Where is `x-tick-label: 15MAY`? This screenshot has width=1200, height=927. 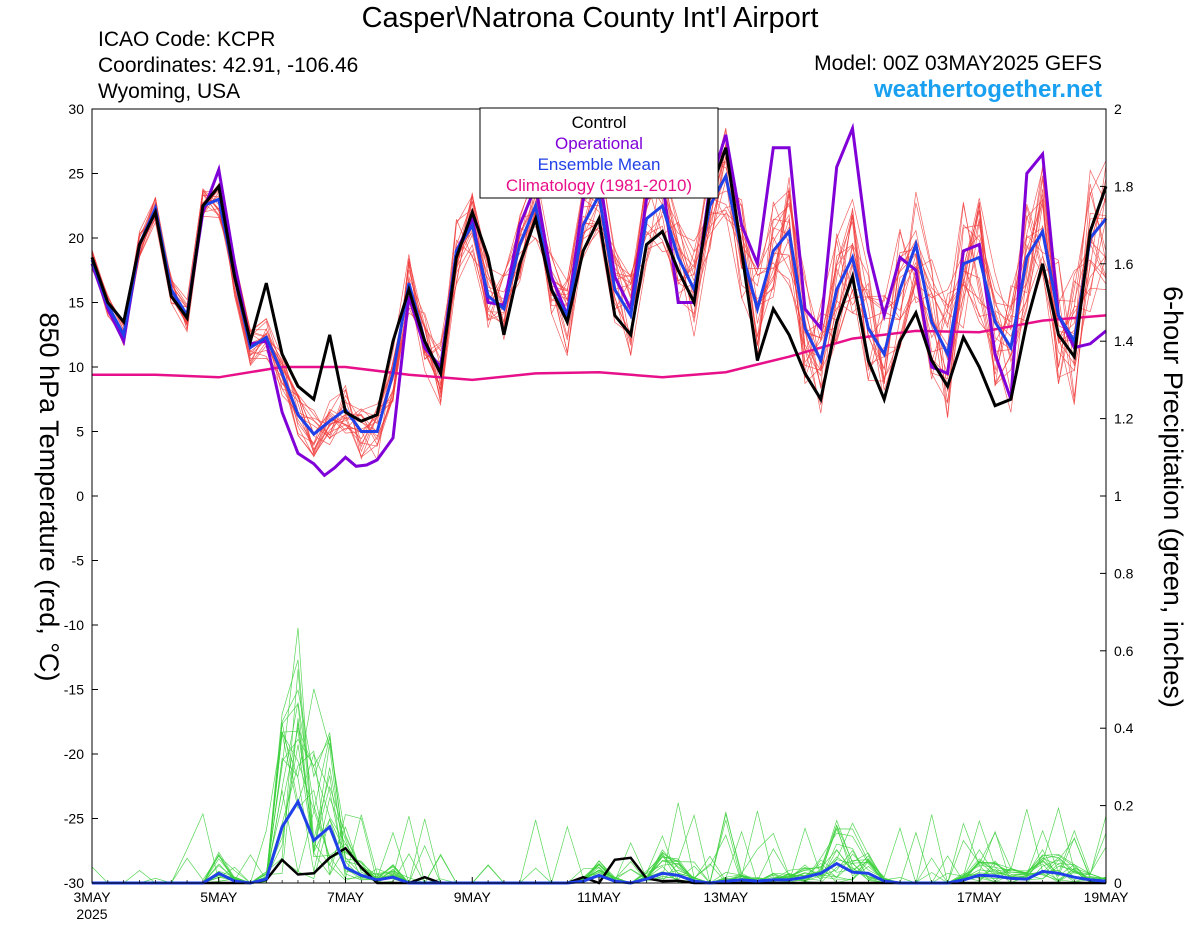 x-tick-label: 15MAY is located at coordinates (853, 897).